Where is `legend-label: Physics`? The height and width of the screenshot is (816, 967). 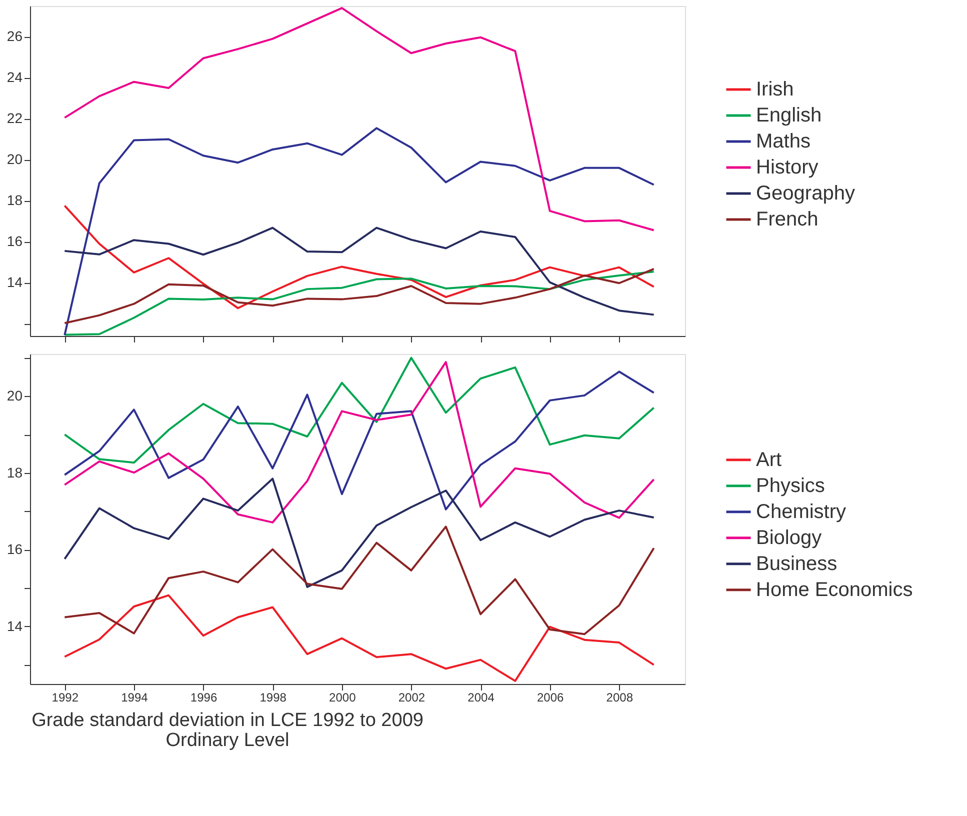
legend-label: Physics is located at coordinates (790, 485).